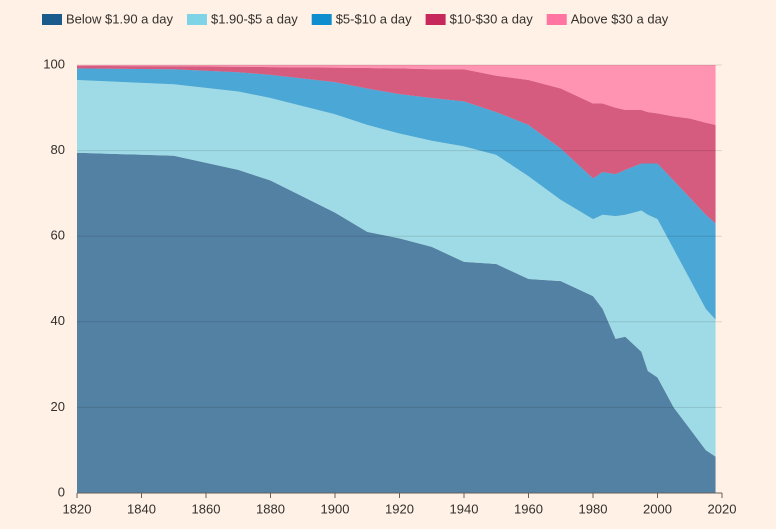 Image resolution: width=776 pixels, height=529 pixels. What do you see at coordinates (722, 508) in the screenshot?
I see `x-tick-label: 2020` at bounding box center [722, 508].